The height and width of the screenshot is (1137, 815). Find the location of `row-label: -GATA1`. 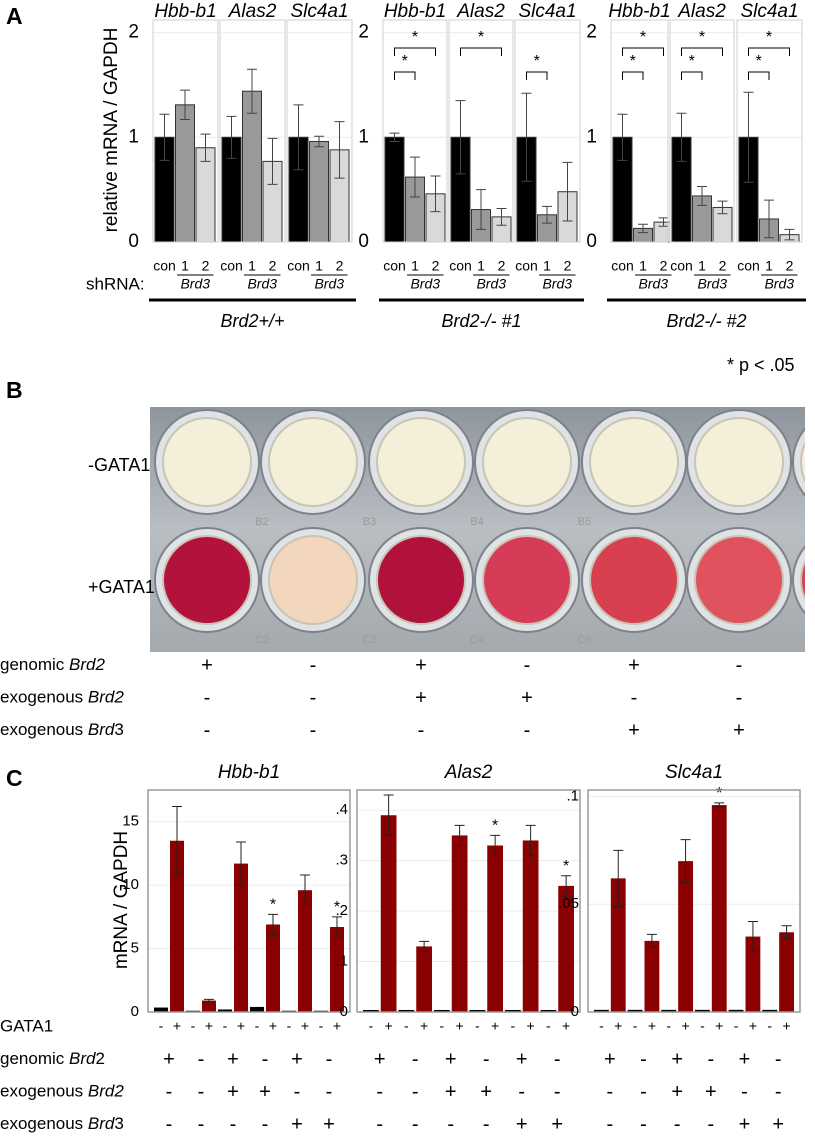

row-label: -GATA1 is located at coordinates (119, 465).